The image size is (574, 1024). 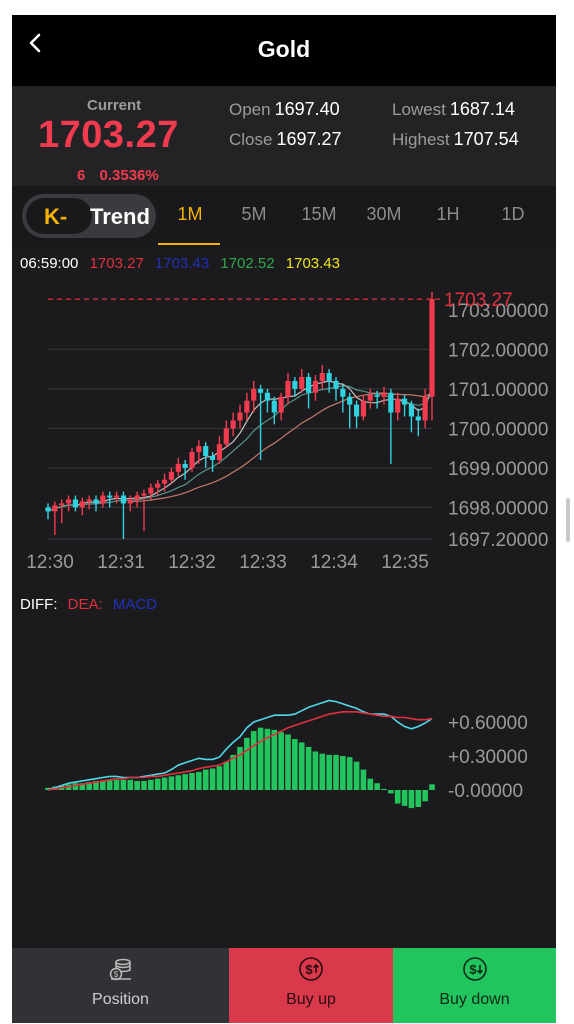 I want to click on tab-30m: 30M, so click(x=384, y=214).